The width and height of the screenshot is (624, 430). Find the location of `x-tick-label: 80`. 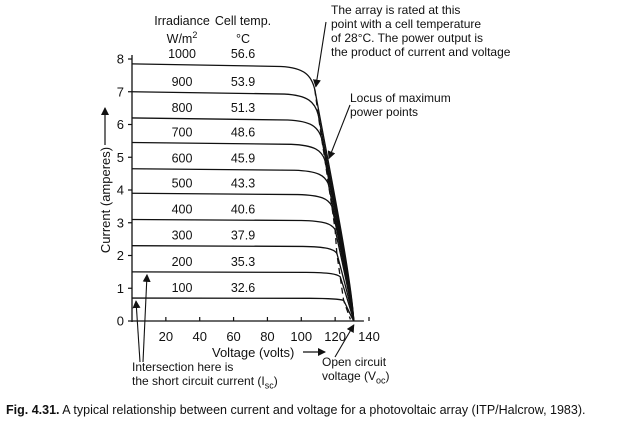

x-tick-label: 80 is located at coordinates (267, 336).